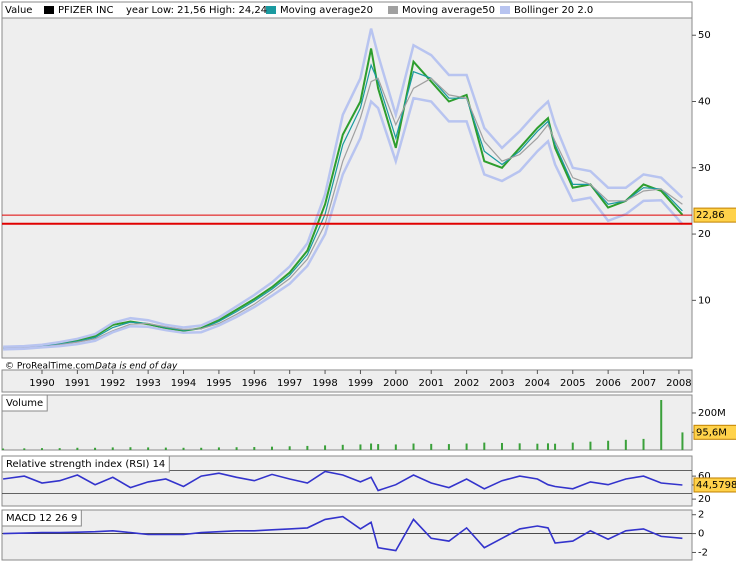  Describe the element at coordinates (701, 515) in the screenshot. I see `y-tick-label: 2` at that location.